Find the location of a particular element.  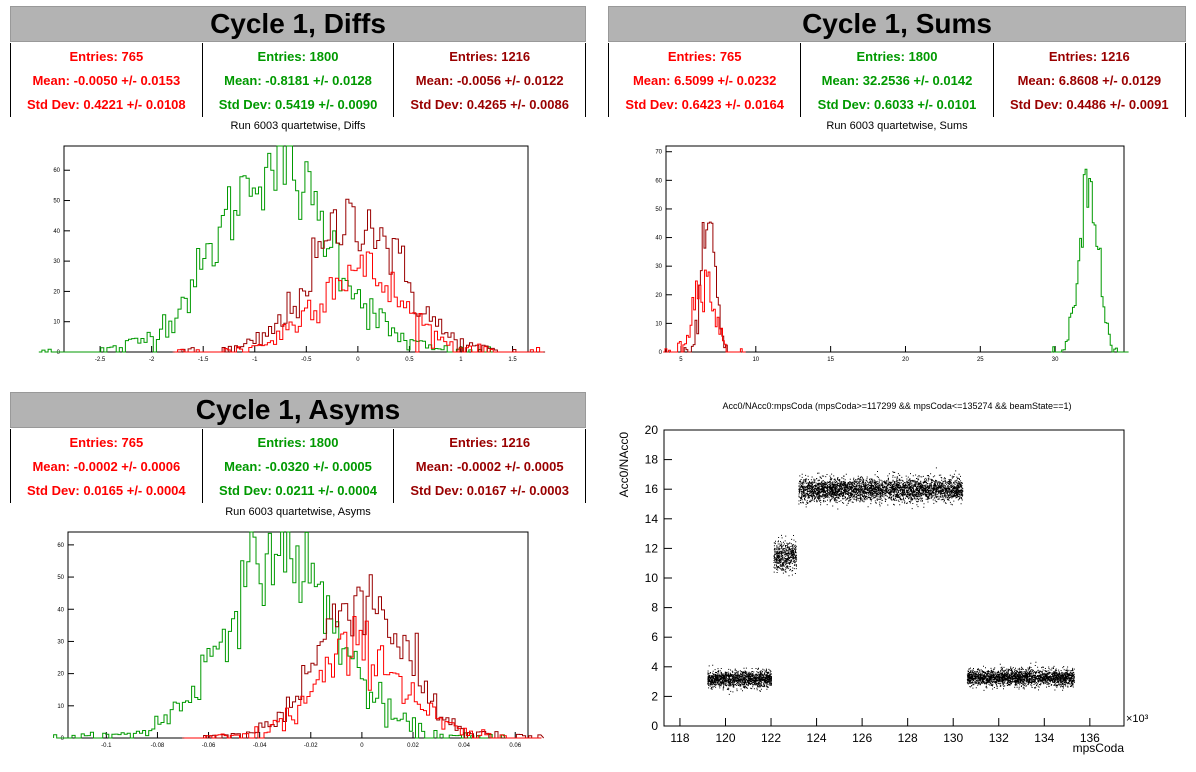

stat-mean: Mean: -0.0050 +/- 0.0153 is located at coordinates (106, 80).